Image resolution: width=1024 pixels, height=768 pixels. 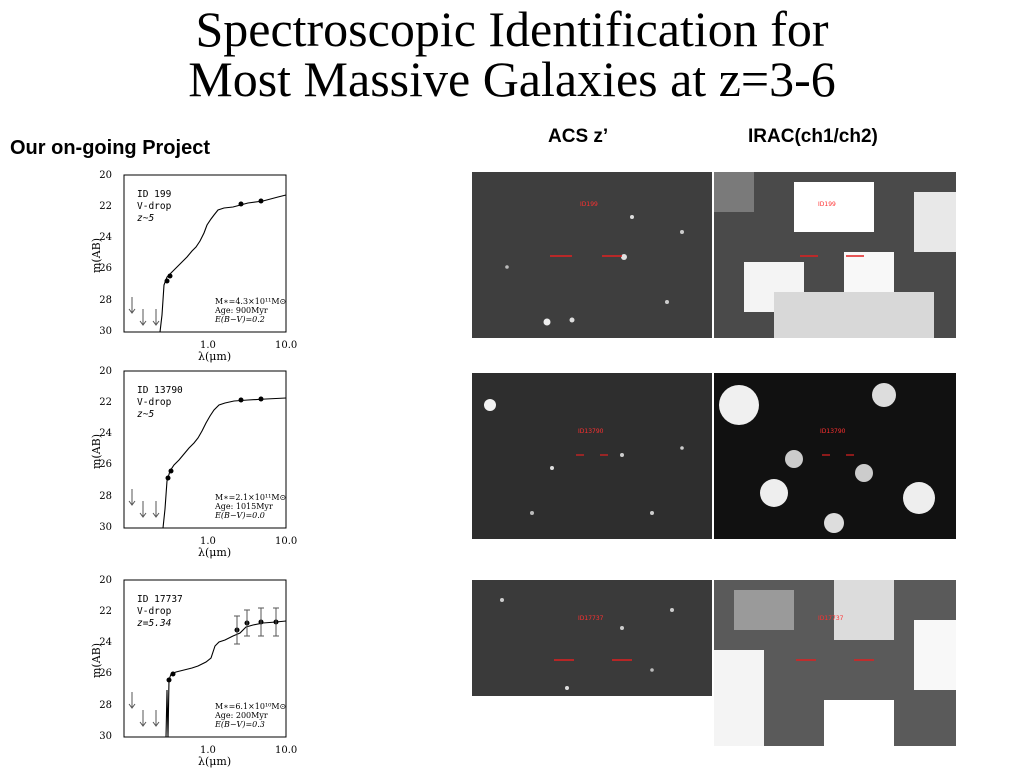 What do you see at coordinates (208, 541) in the screenshot?
I see `xtick-label: 1.0` at bounding box center [208, 541].